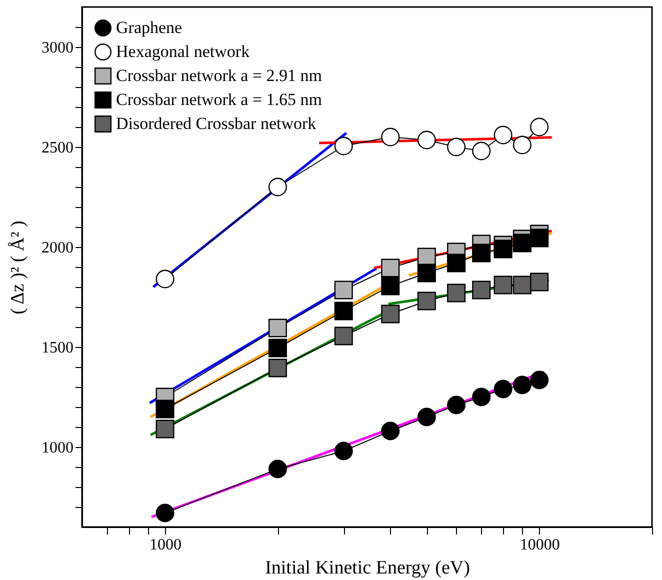 The height and width of the screenshot is (580, 662). Describe the element at coordinates (219, 75) in the screenshot. I see `legend-label: Crossbar network a = 2.91 nm` at that location.